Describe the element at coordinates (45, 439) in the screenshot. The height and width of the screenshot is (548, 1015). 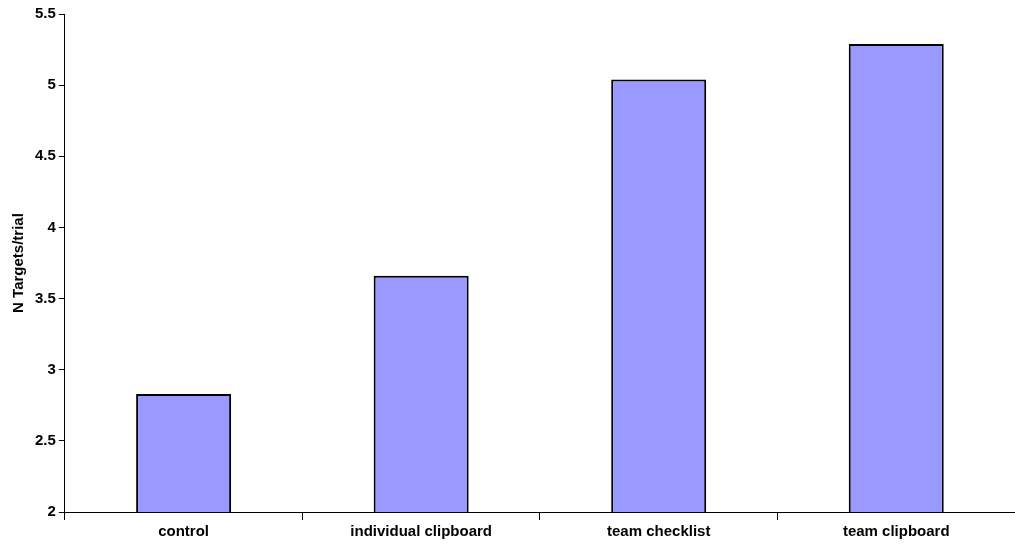
I see `y-tick-label: 2.5` at that location.